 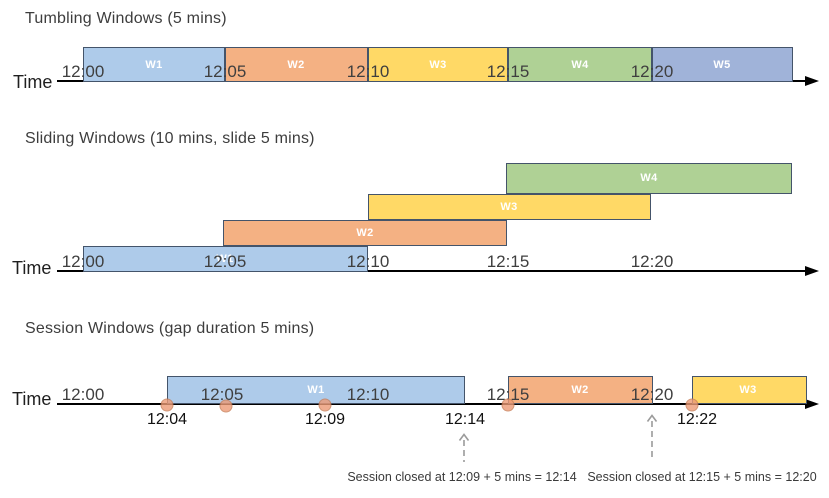 I want to click on tumbling-window-w4-label: W4, so click(x=580, y=65).